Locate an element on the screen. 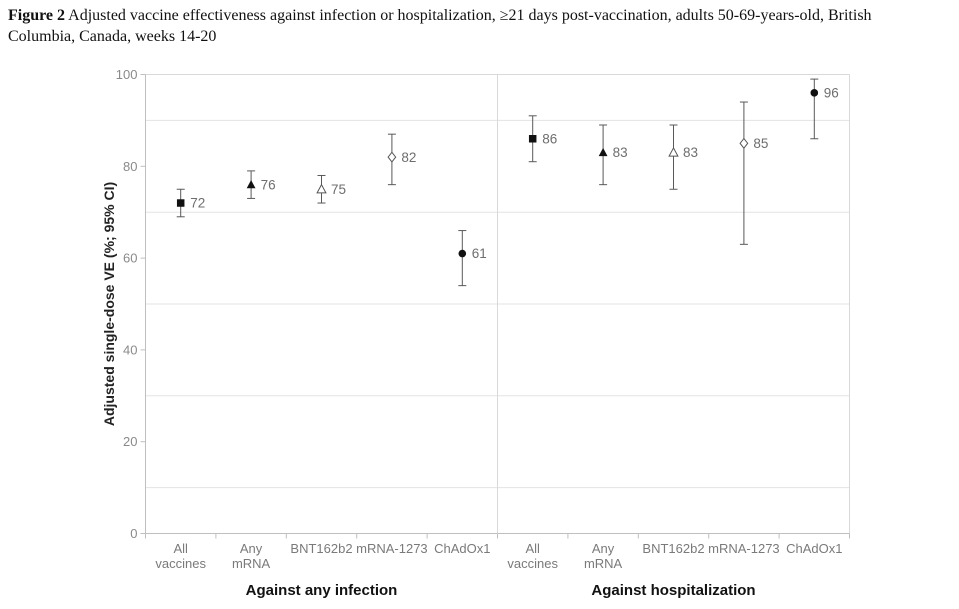 The image size is (959, 609). panel-title: Against hospitalization is located at coordinates (673, 590).